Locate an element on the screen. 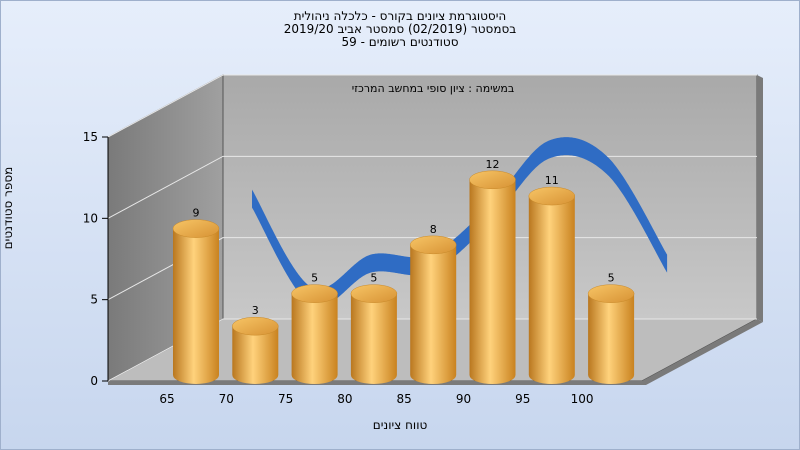 This screenshot has width=800, height=450. y-tick-label: 5 is located at coordinates (94, 300).